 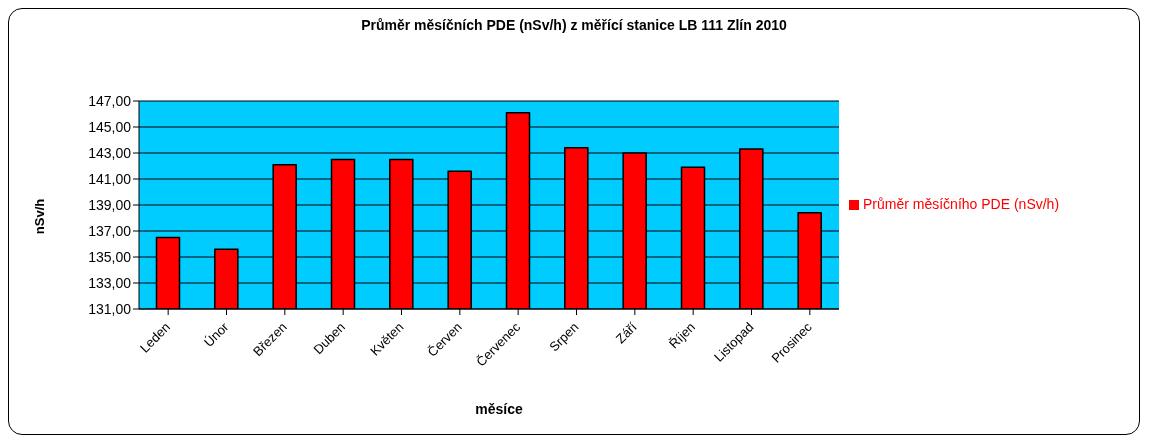 What do you see at coordinates (110, 100) in the screenshot?
I see `y-tick-label: 147,00` at bounding box center [110, 100].